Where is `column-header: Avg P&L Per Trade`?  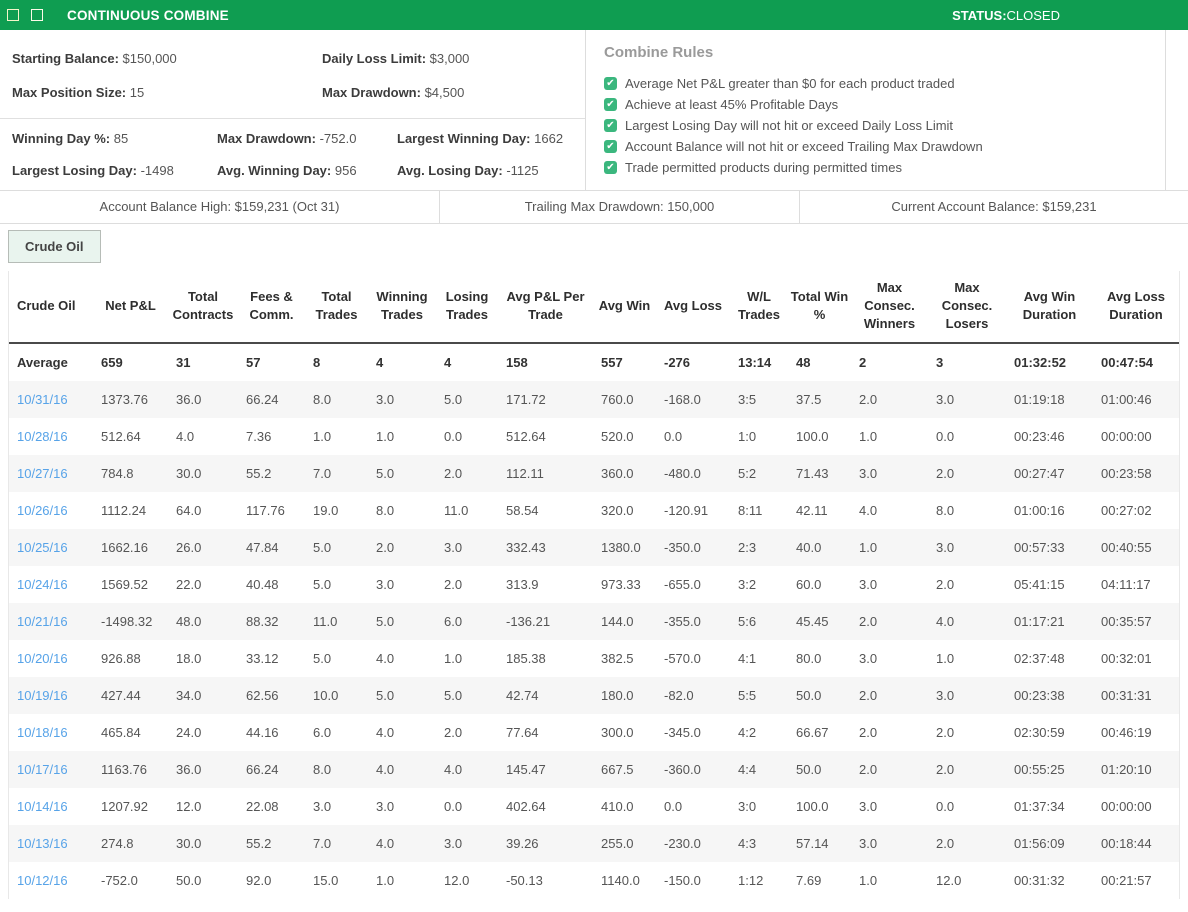 column-header: Avg P&L Per Trade is located at coordinates (545, 307).